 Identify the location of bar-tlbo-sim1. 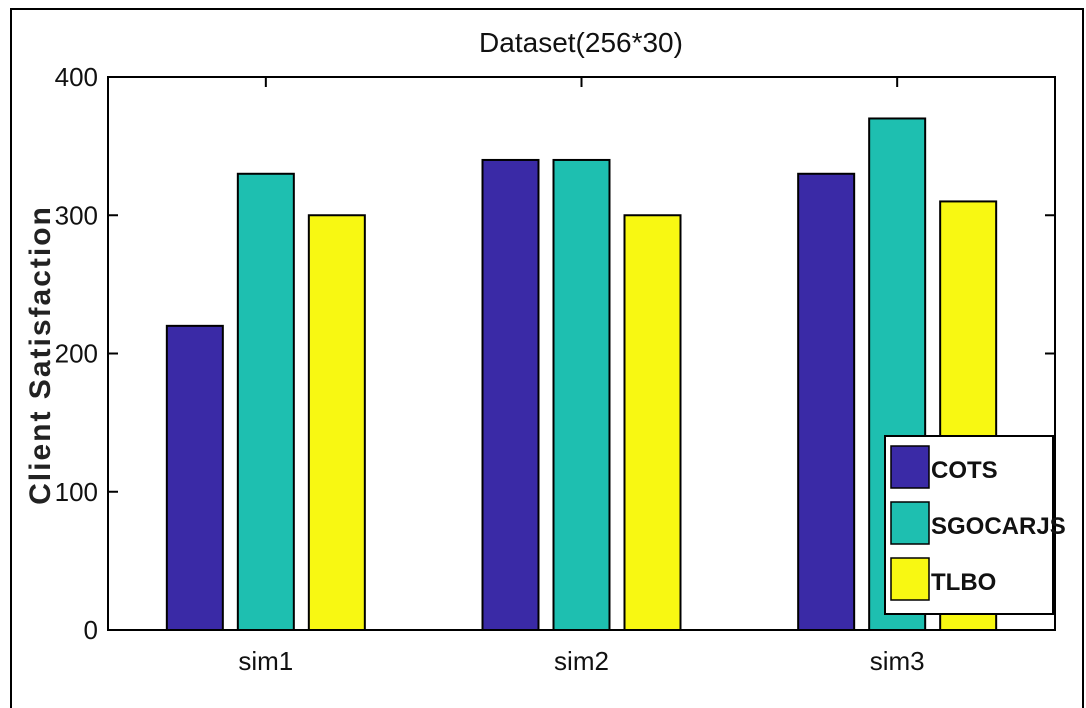
(337, 422).